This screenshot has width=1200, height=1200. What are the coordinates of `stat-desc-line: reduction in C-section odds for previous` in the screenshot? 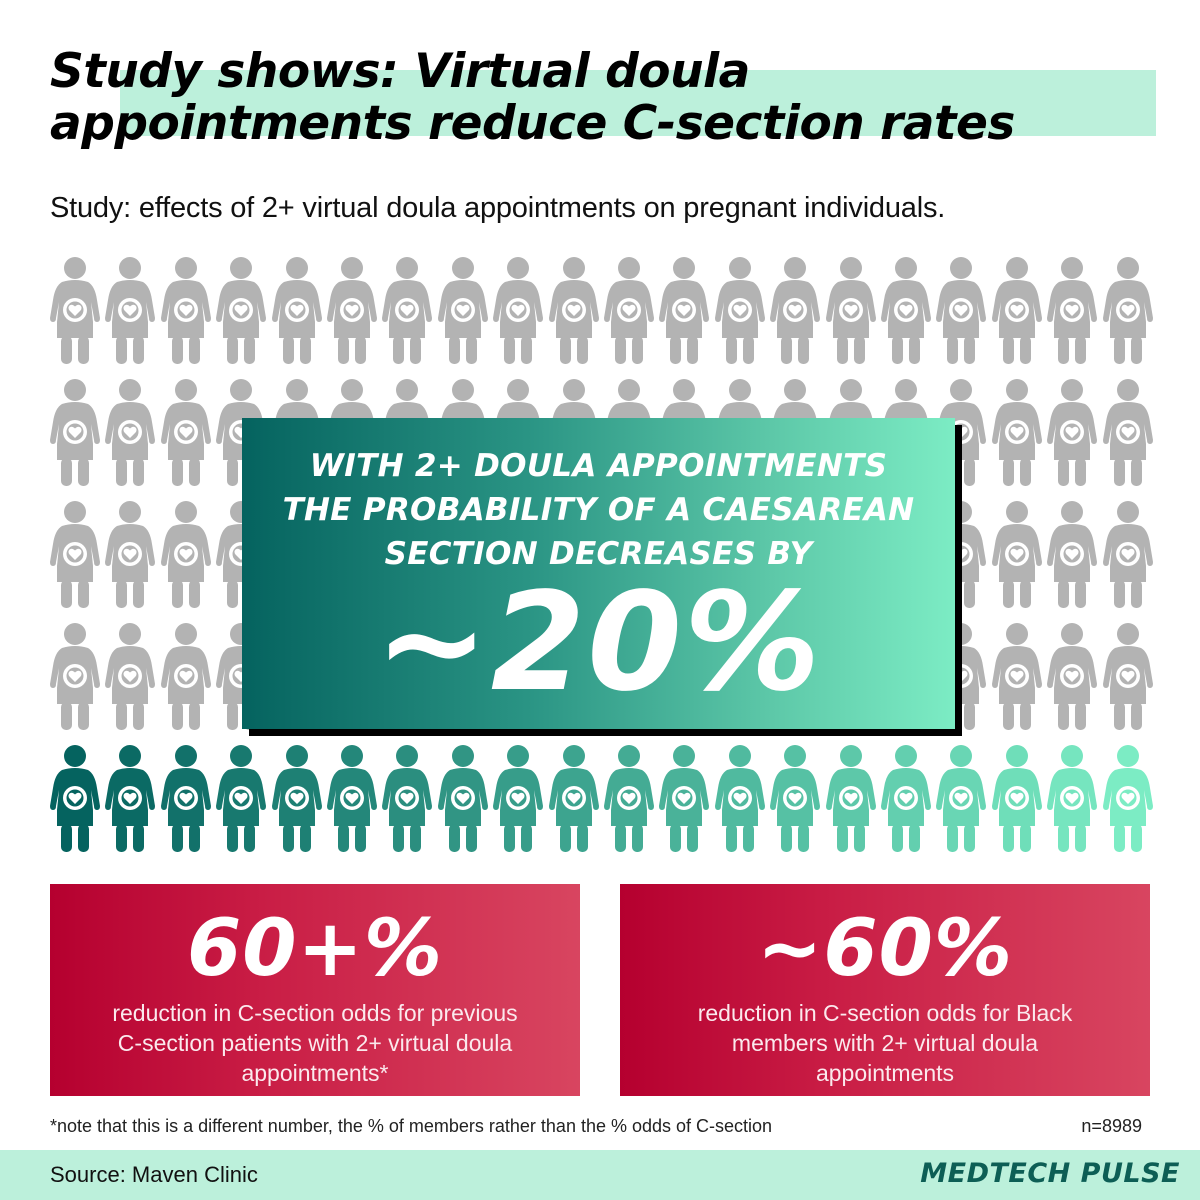 It's located at (315, 1013).